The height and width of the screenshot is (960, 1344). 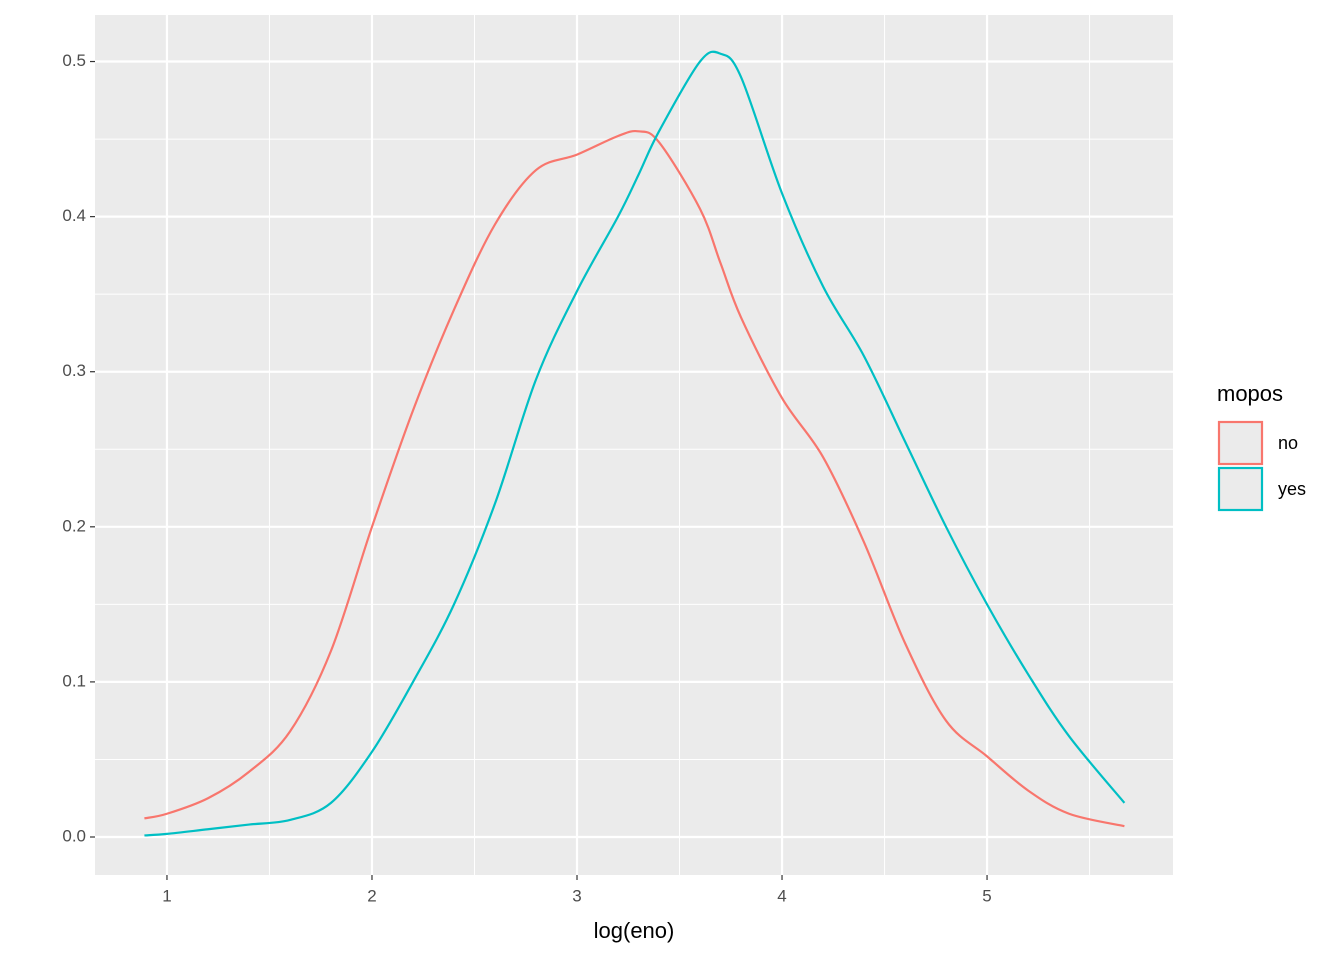 I want to click on y-tick-label: 0.3, so click(x=74, y=370).